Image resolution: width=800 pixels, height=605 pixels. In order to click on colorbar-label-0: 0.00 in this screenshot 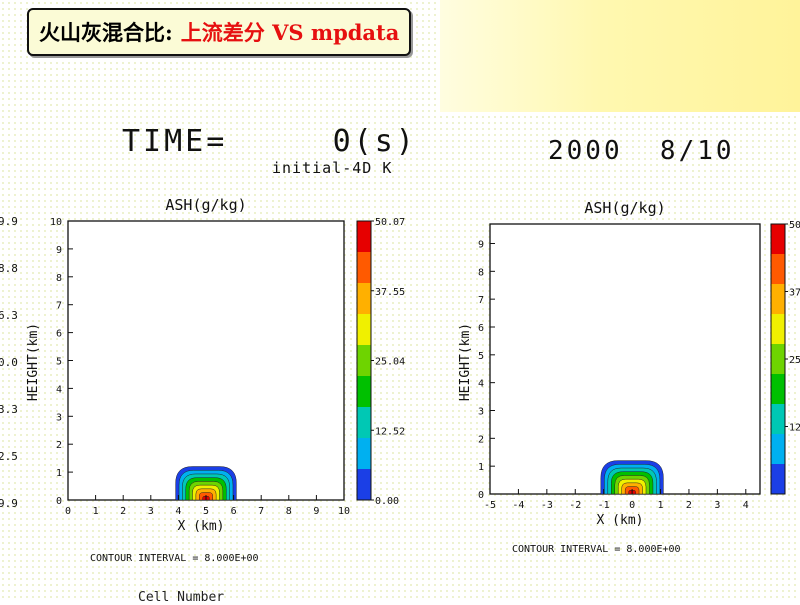, I will do `click(387, 501)`.